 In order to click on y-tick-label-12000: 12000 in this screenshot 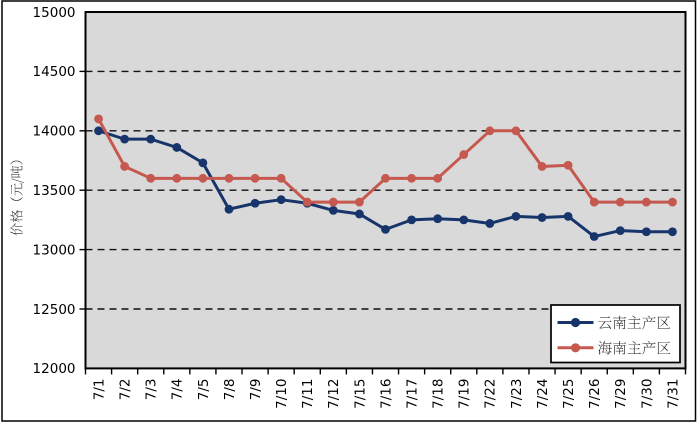, I will do `click(54, 369)`.